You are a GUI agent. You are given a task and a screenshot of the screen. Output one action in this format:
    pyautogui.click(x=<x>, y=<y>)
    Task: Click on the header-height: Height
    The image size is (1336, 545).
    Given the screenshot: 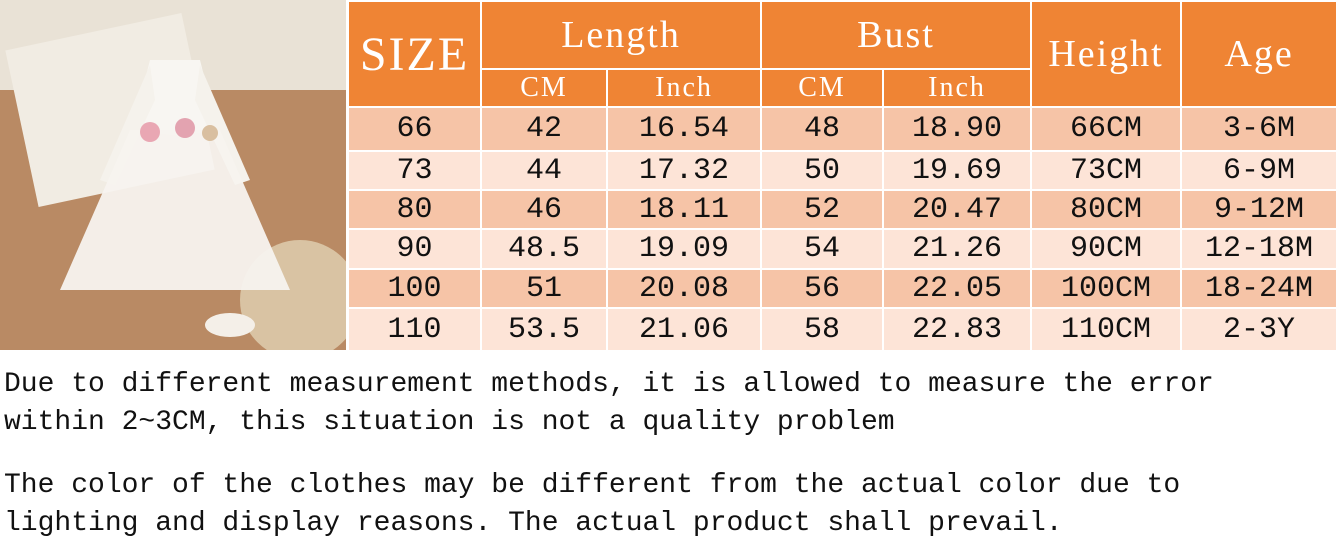 What is the action you would take?
    pyautogui.click(x=1106, y=54)
    